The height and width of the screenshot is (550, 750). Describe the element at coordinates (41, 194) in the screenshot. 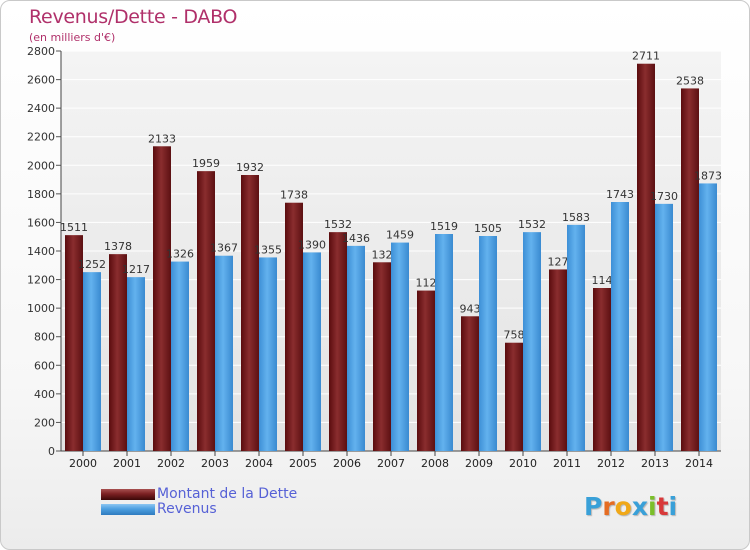

I see `y-tick-label: 1800` at that location.